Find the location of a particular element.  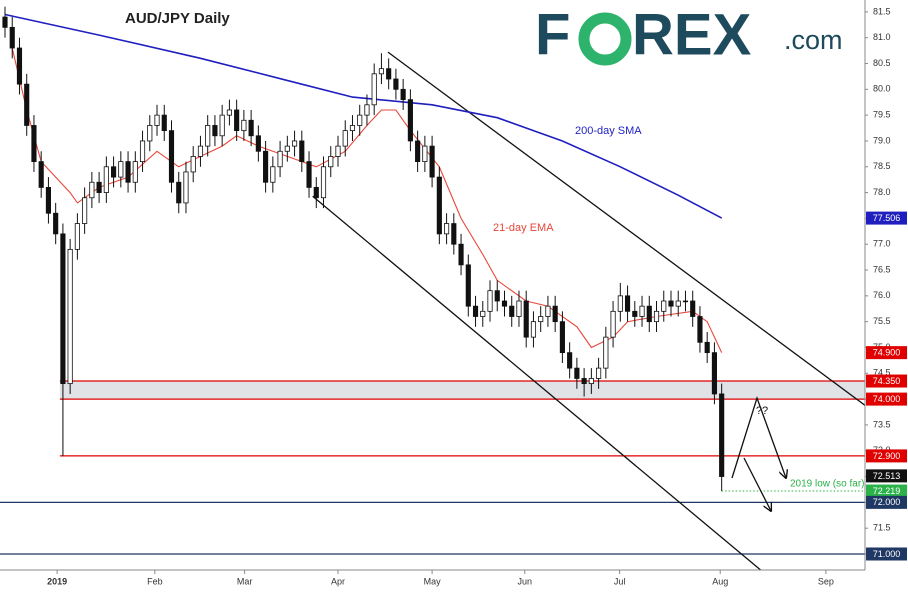

series-label: 21-day EMA is located at coordinates (523, 228).